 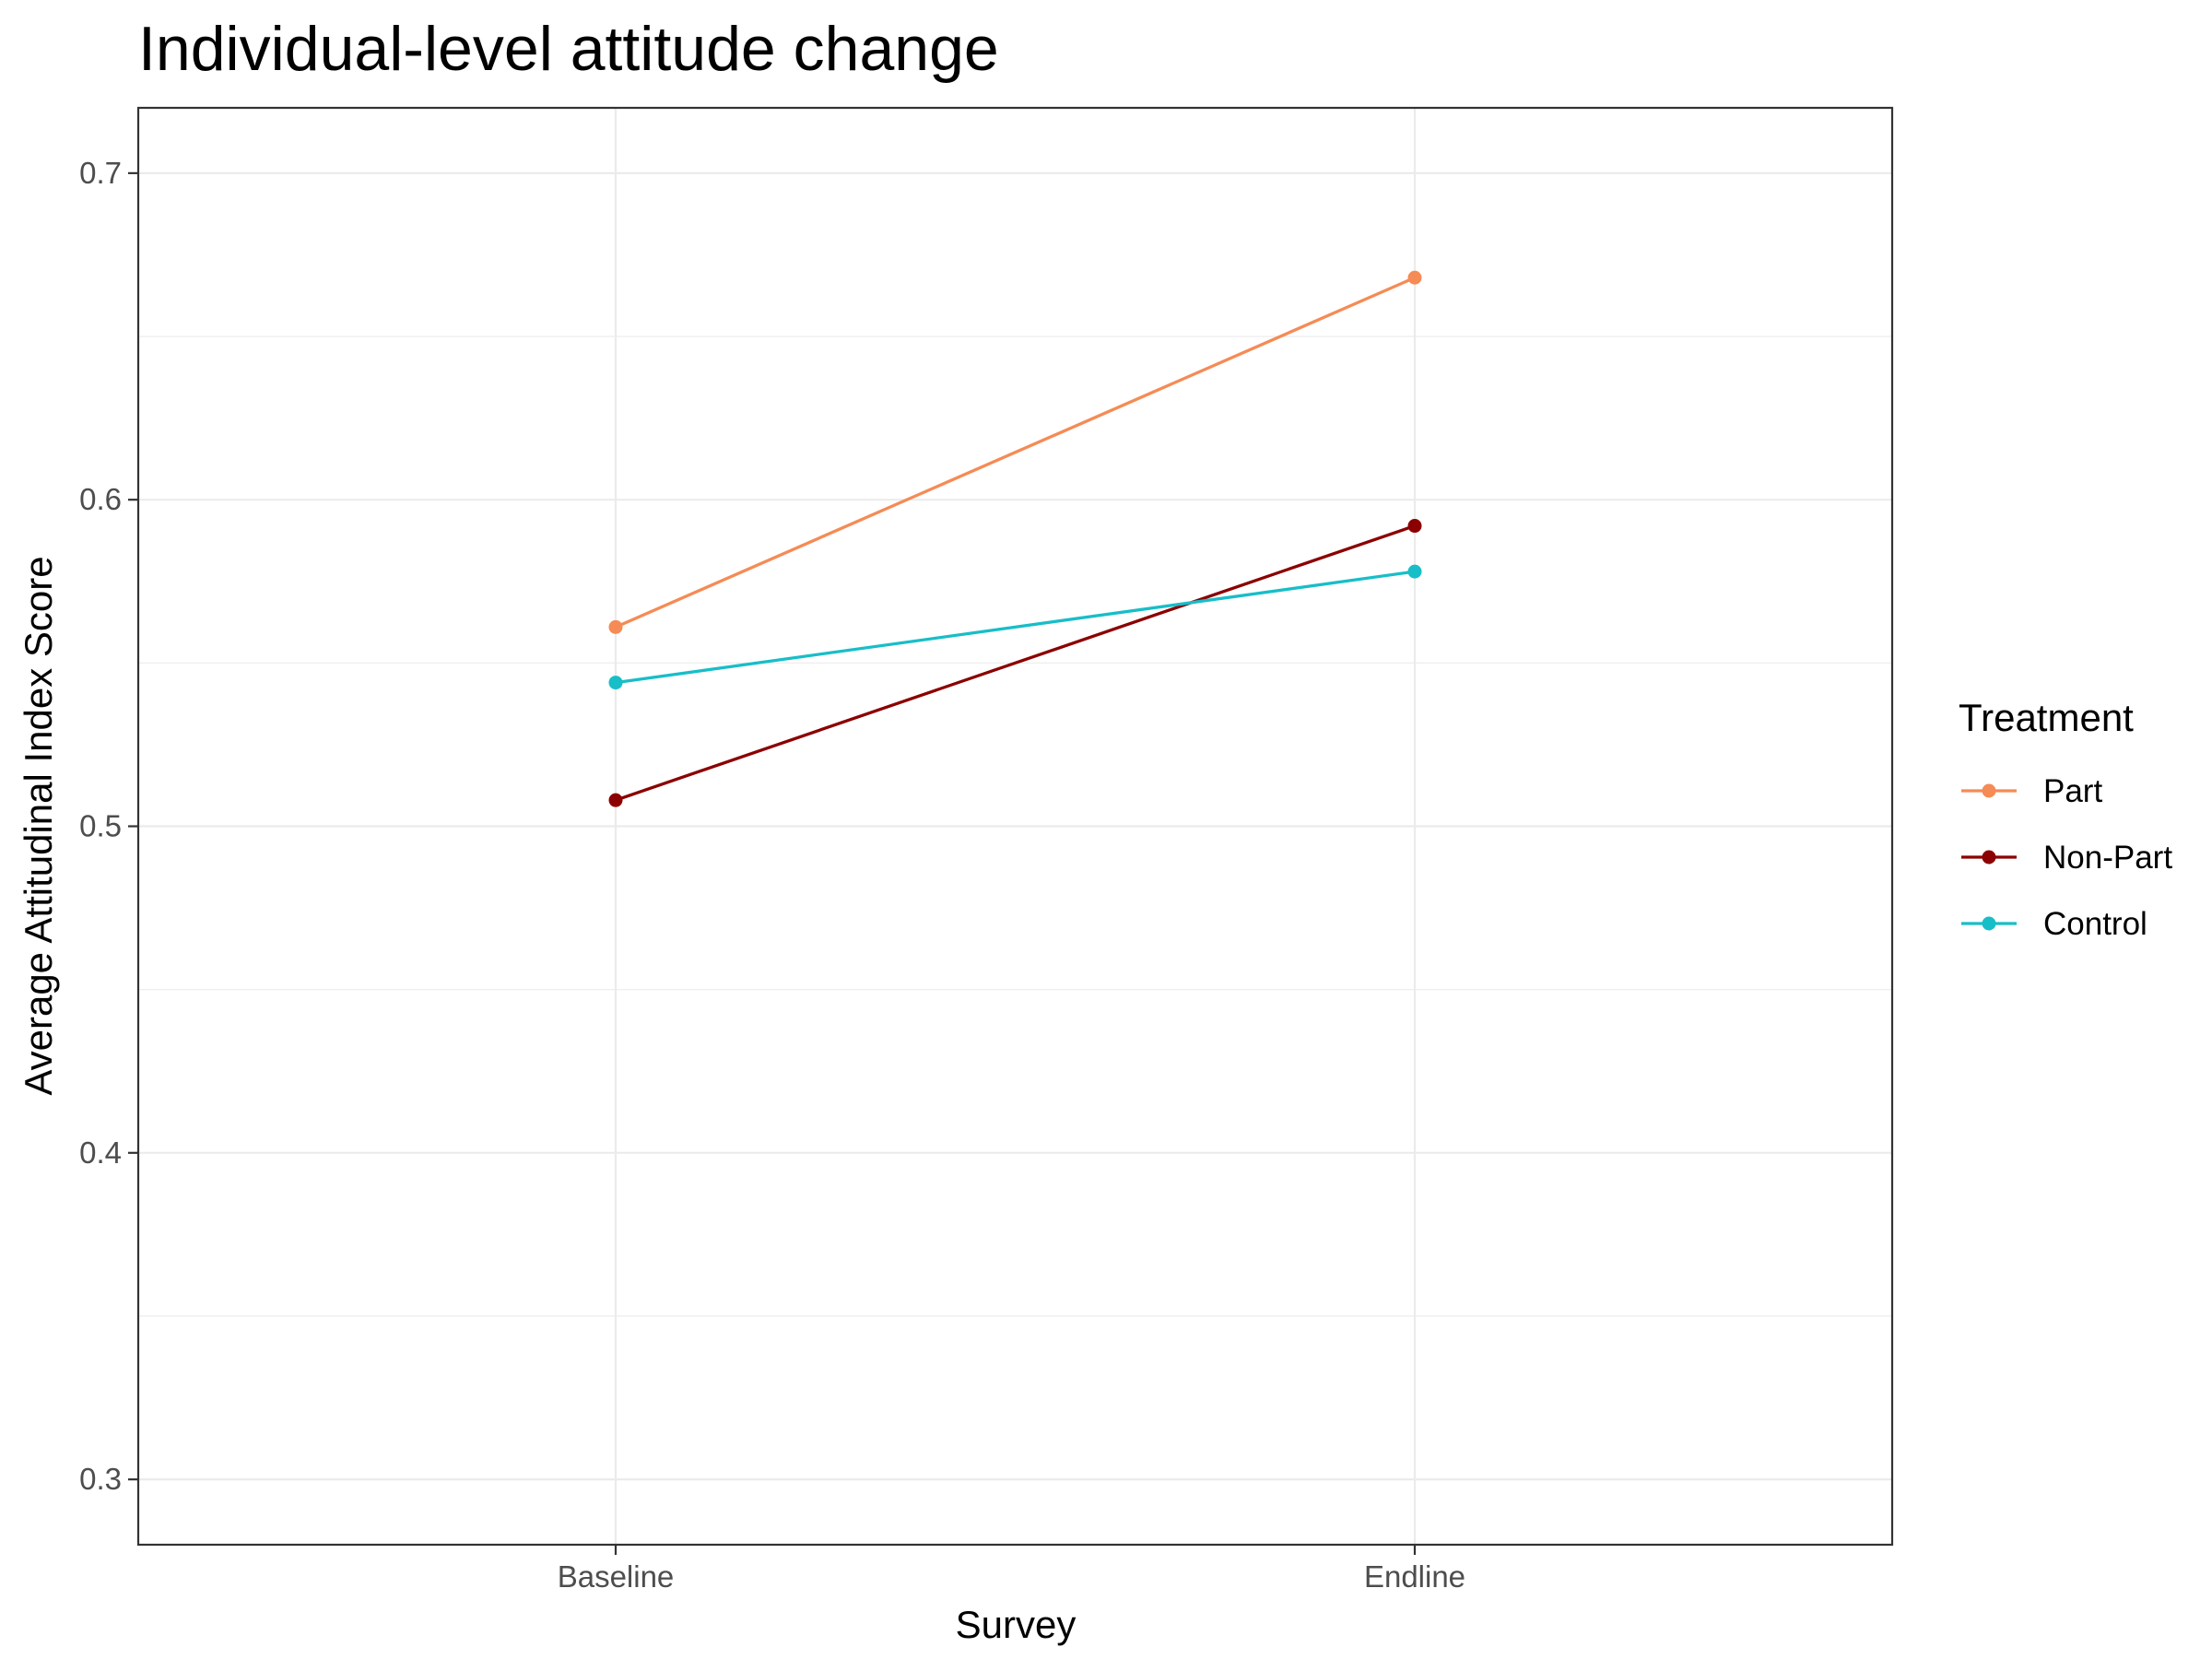 I want to click on series-layer, so click(x=1015, y=538).